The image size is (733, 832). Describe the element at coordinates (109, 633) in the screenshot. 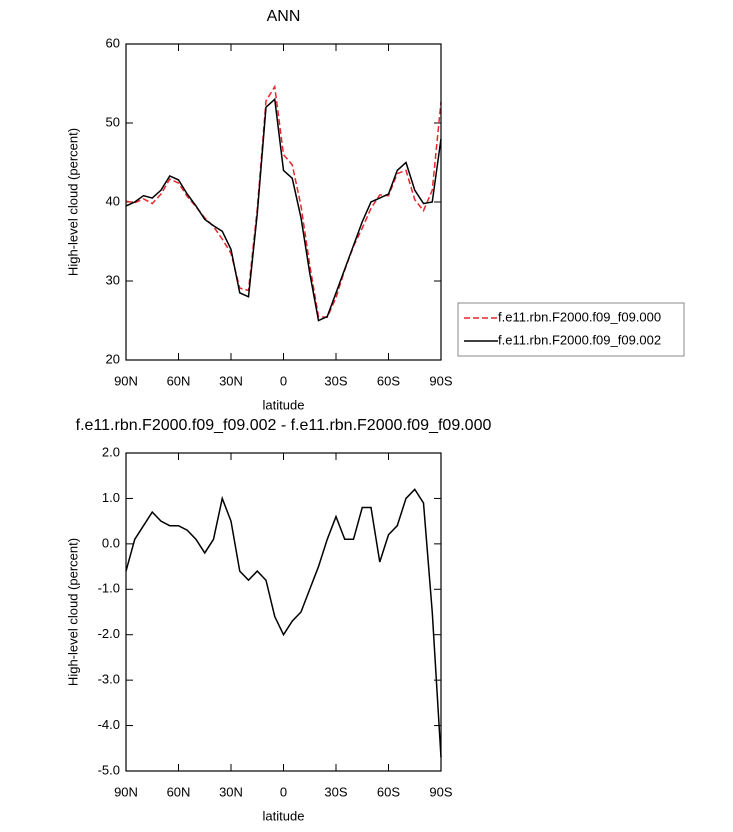

I see `y-tick-label: -2.0` at that location.